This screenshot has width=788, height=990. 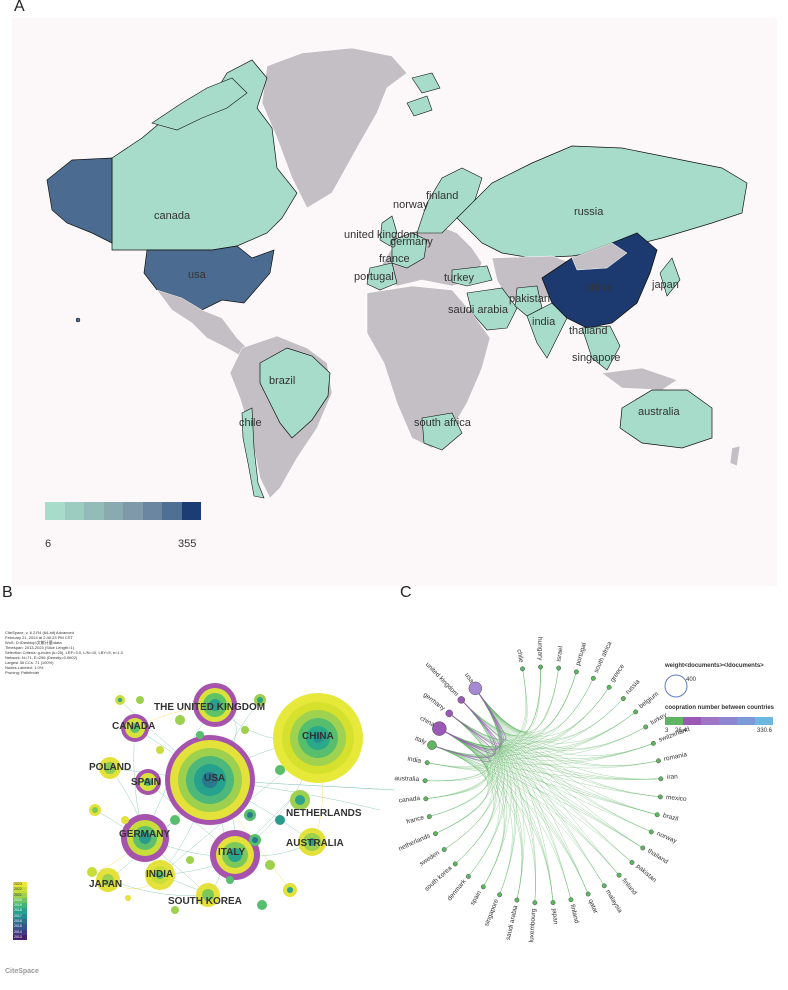 I want to click on label-singapore: singapore, so click(x=596, y=358).